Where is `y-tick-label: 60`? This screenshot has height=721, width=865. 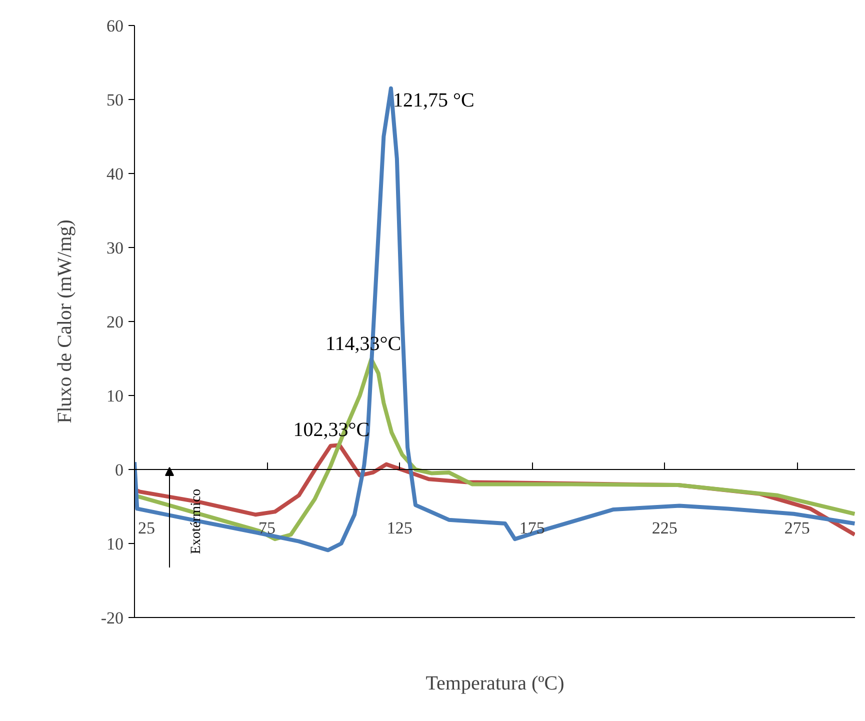 y-tick-label: 60 is located at coordinates (115, 26).